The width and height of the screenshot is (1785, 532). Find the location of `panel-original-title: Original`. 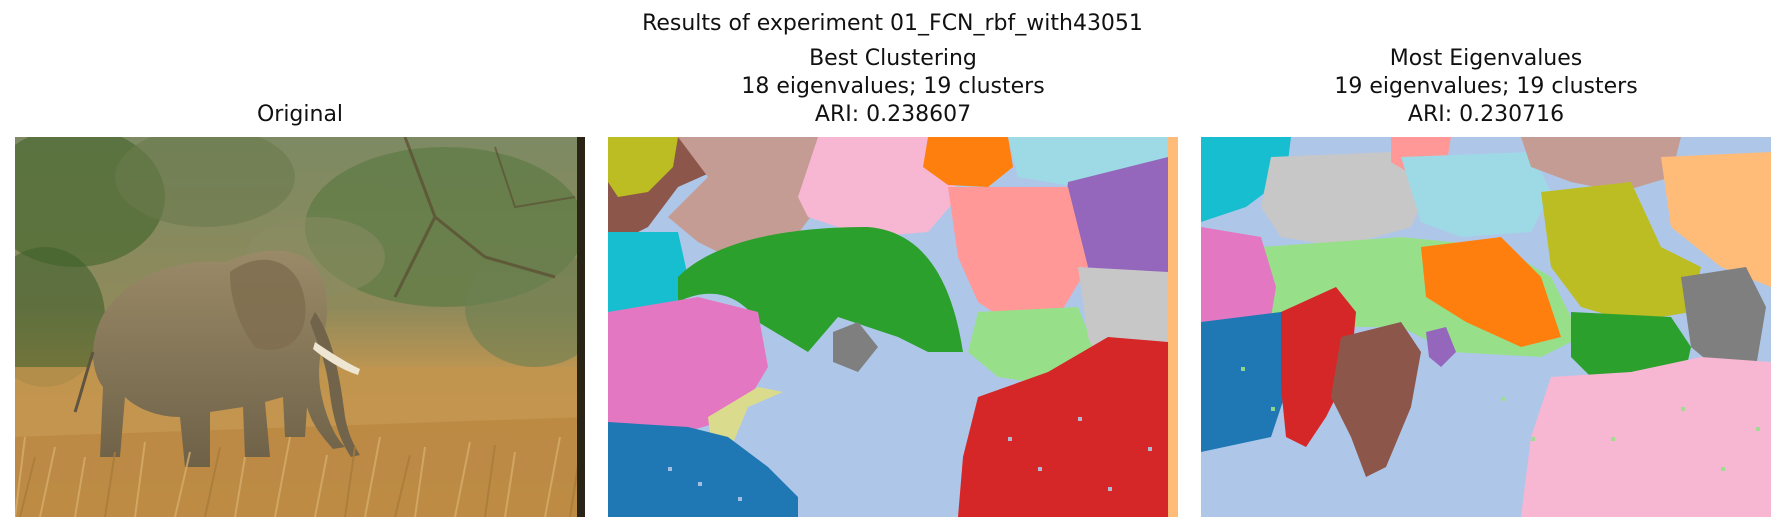

panel-original-title: Original is located at coordinates (300, 114).